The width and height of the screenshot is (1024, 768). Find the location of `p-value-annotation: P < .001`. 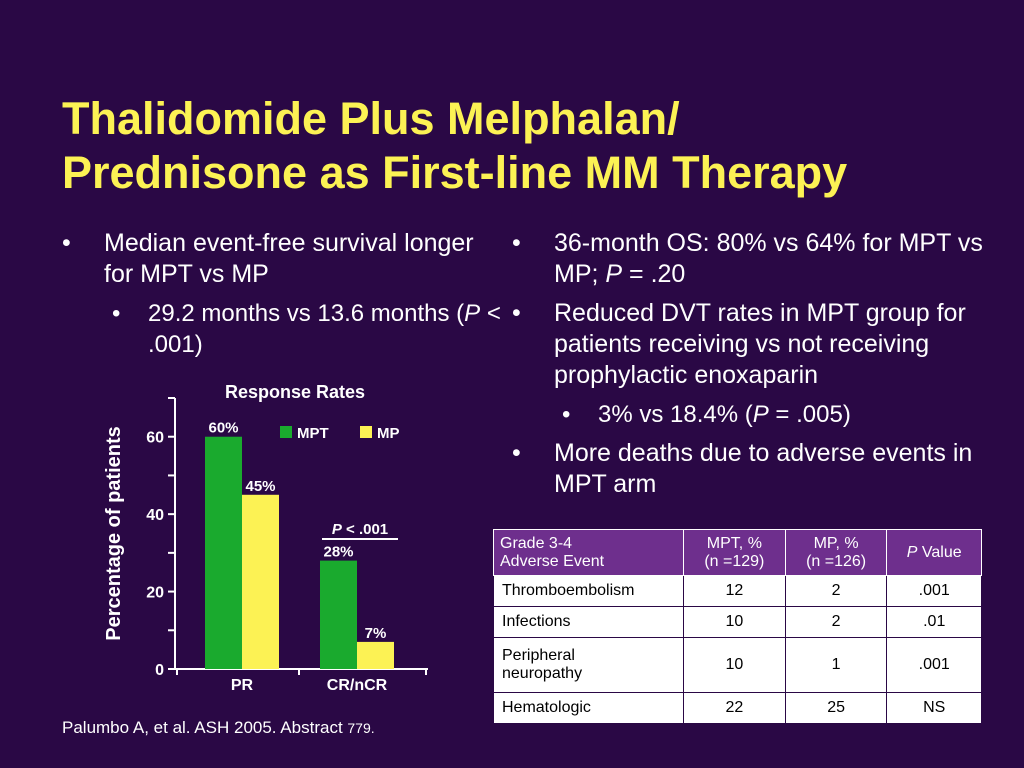

p-value-annotation: P < .001 is located at coordinates (360, 529).